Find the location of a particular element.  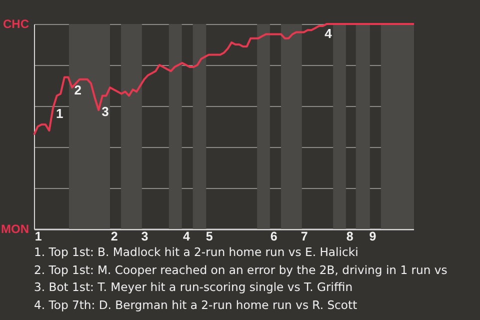

text: 4. Top 7th: D. Bergman hit a 2-run home run vs R. Scott is located at coordinates (196, 305).